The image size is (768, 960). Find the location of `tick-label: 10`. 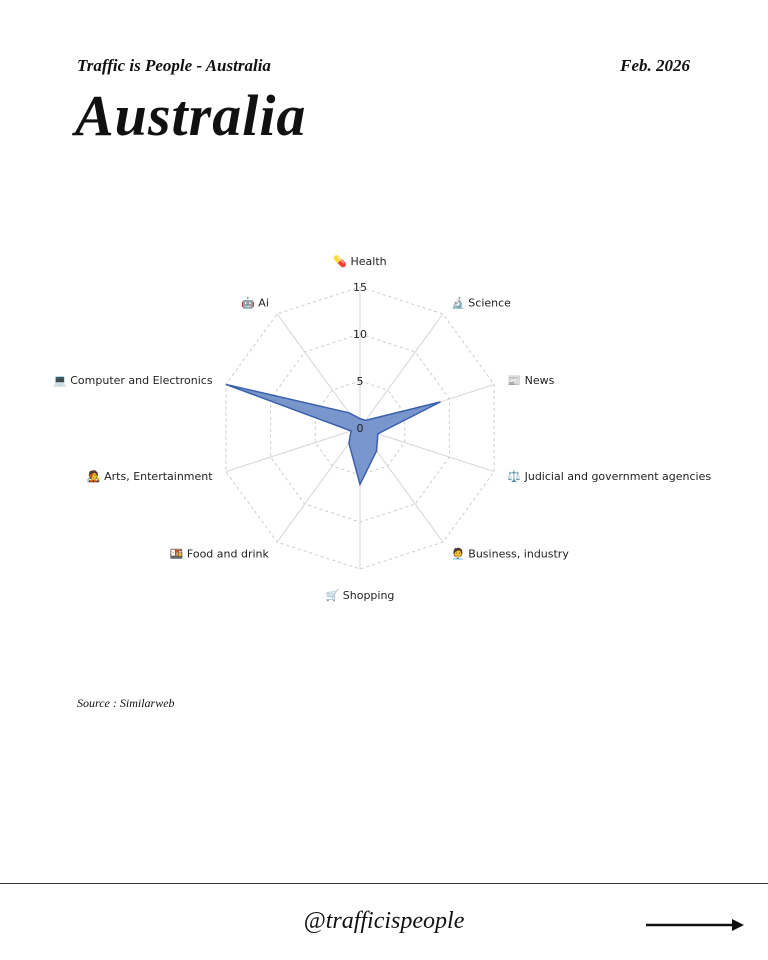

tick-label: 10 is located at coordinates (360, 334).